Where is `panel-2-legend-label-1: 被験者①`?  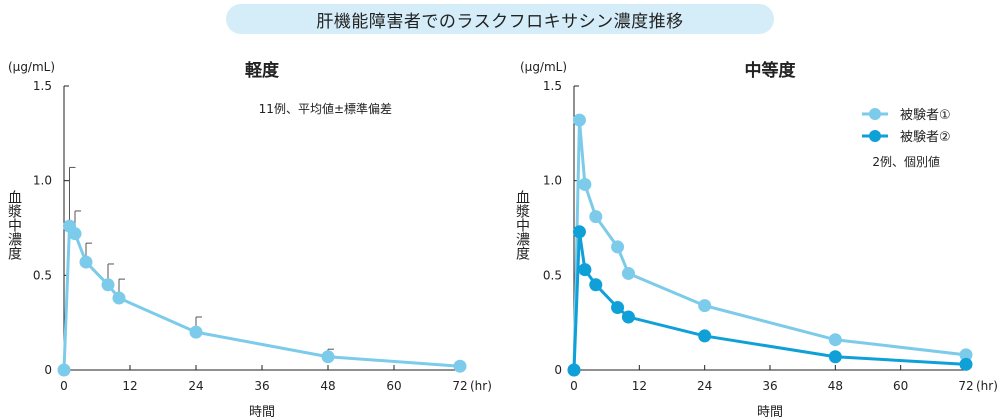
panel-2-legend-label-1: 被験者① is located at coordinates (925, 115).